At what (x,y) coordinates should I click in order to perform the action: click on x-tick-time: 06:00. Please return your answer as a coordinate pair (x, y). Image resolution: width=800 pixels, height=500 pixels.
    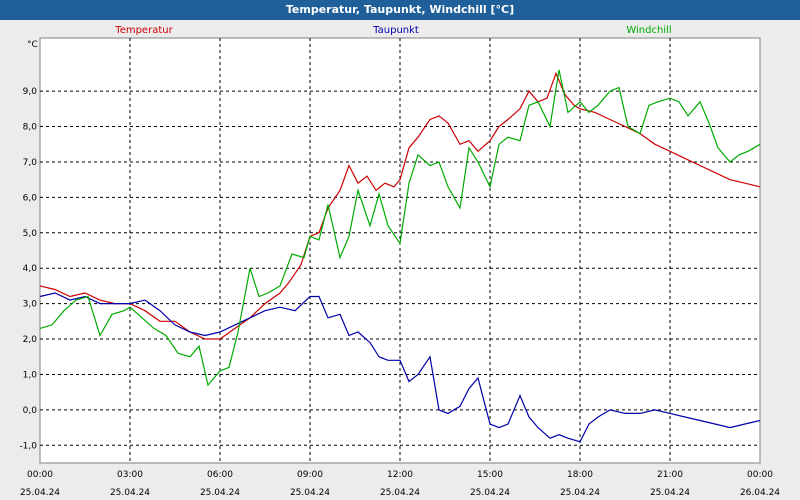
    Looking at the image, I should click on (220, 475).